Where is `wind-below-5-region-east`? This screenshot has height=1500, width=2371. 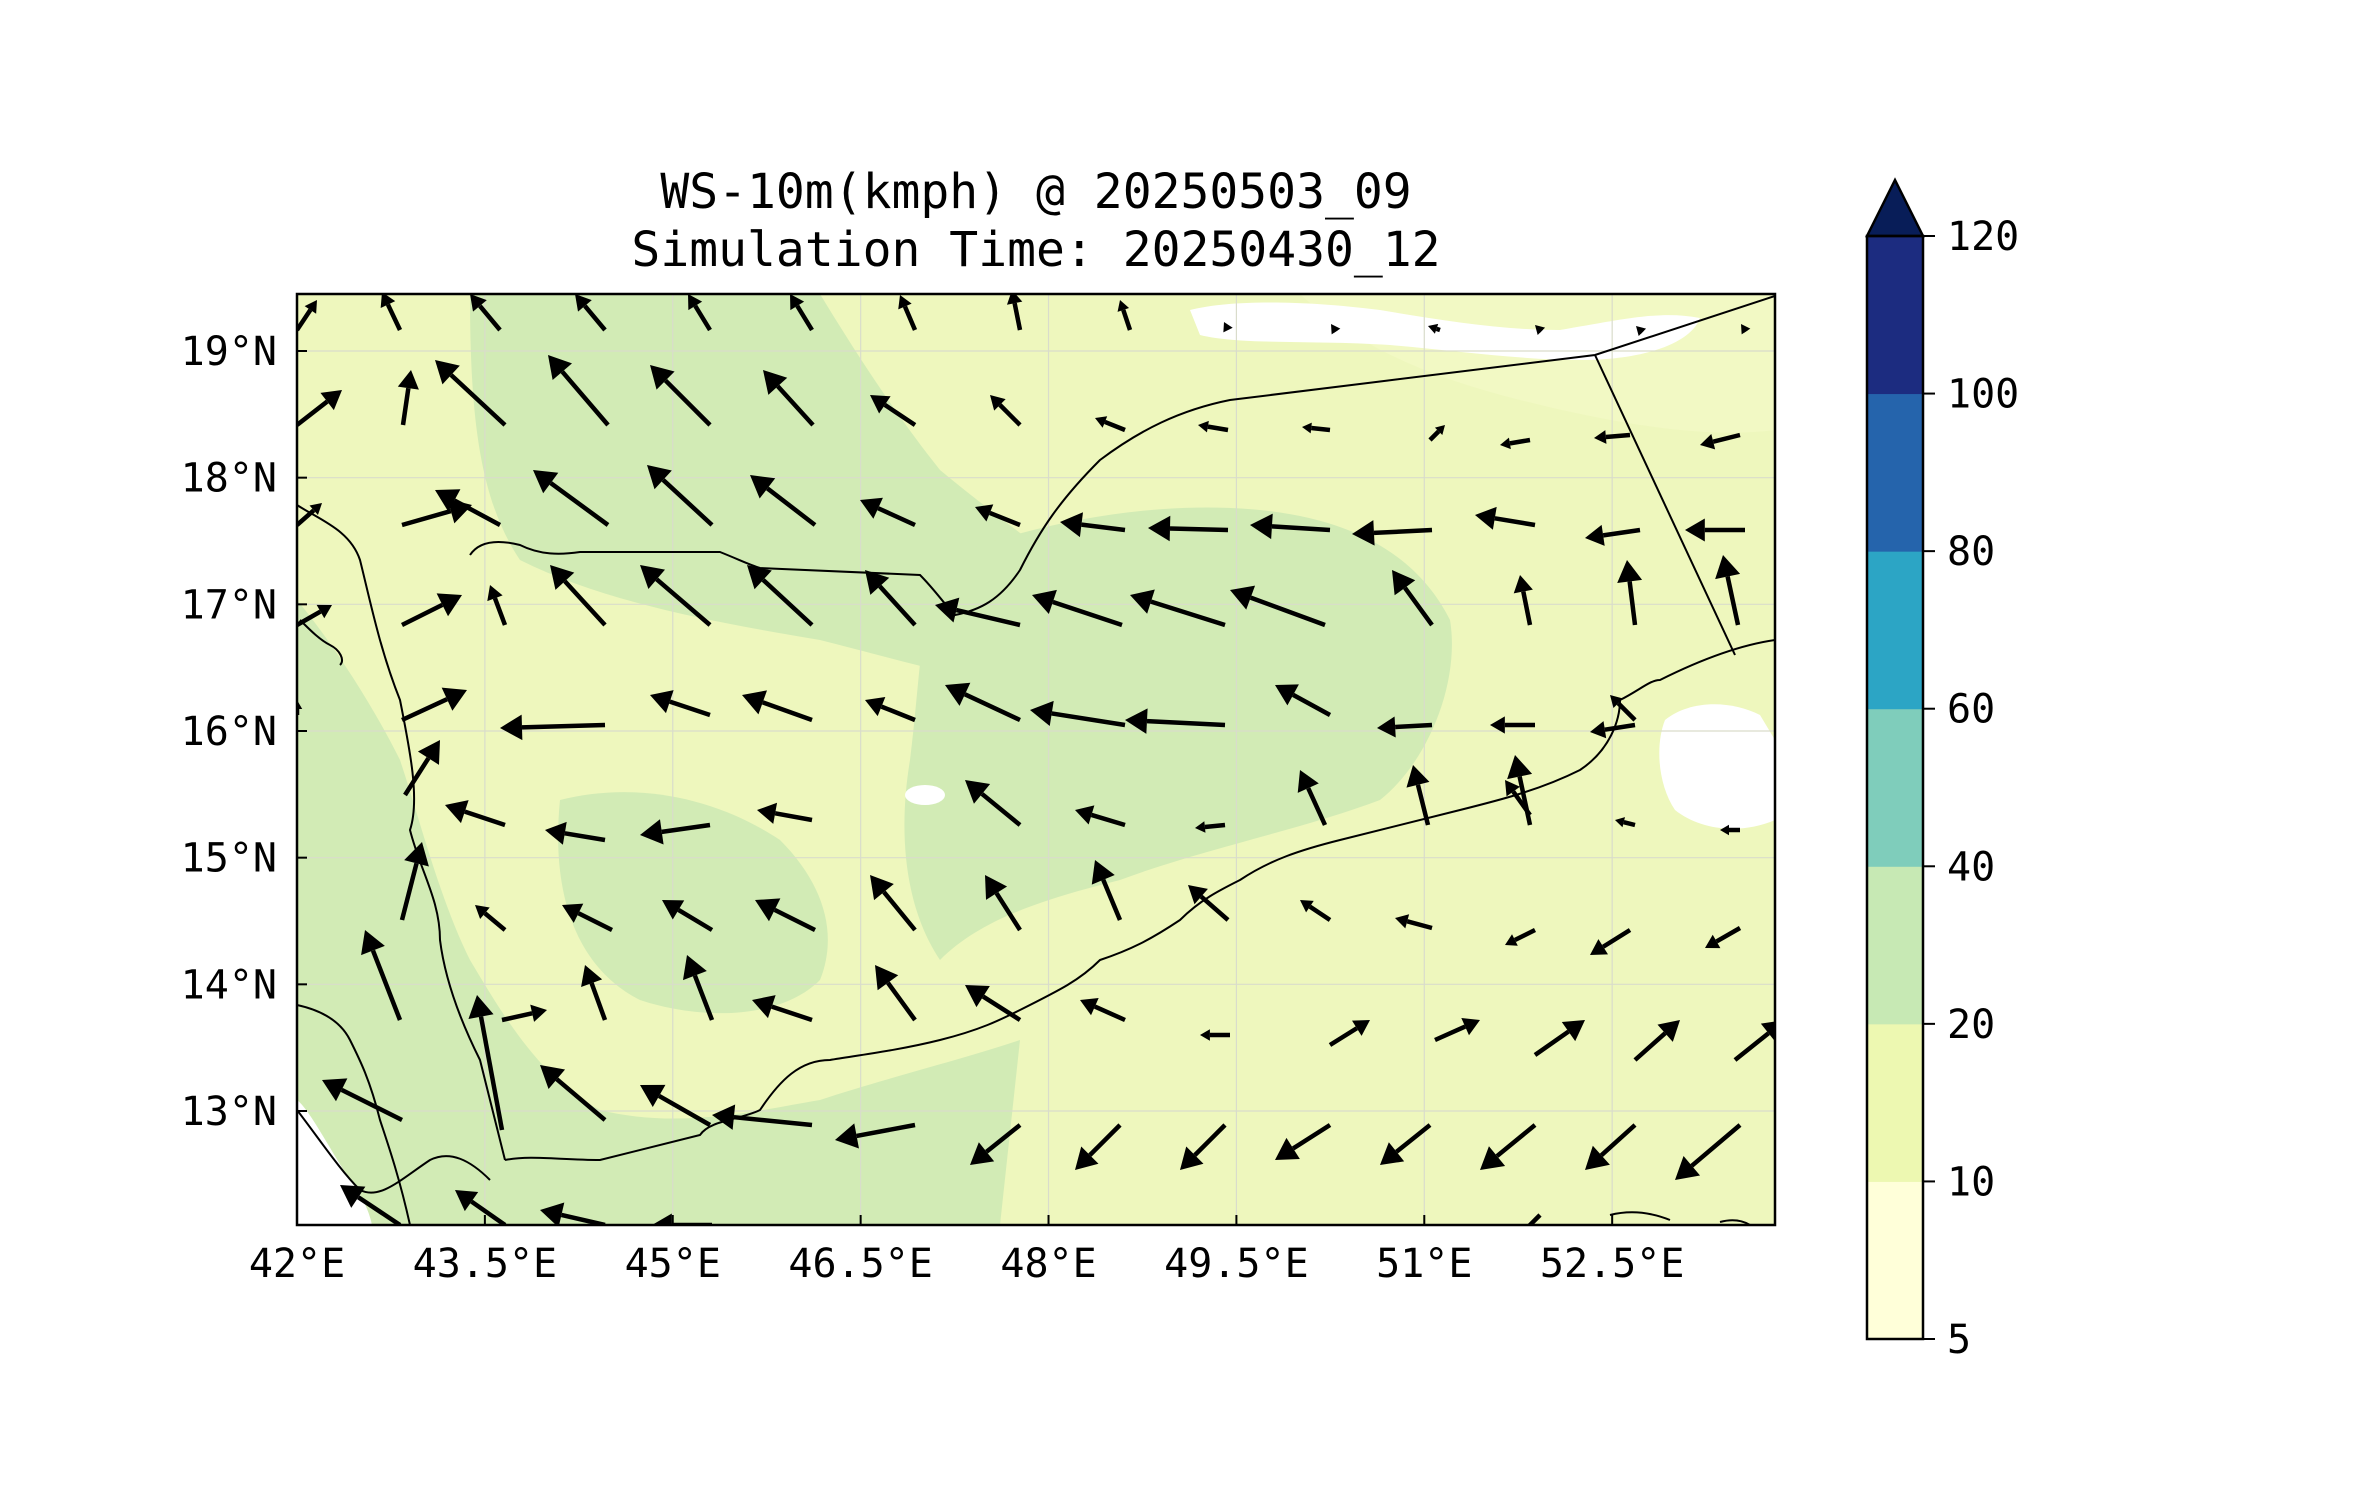 wind-below-5-region-east is located at coordinates (1717, 766).